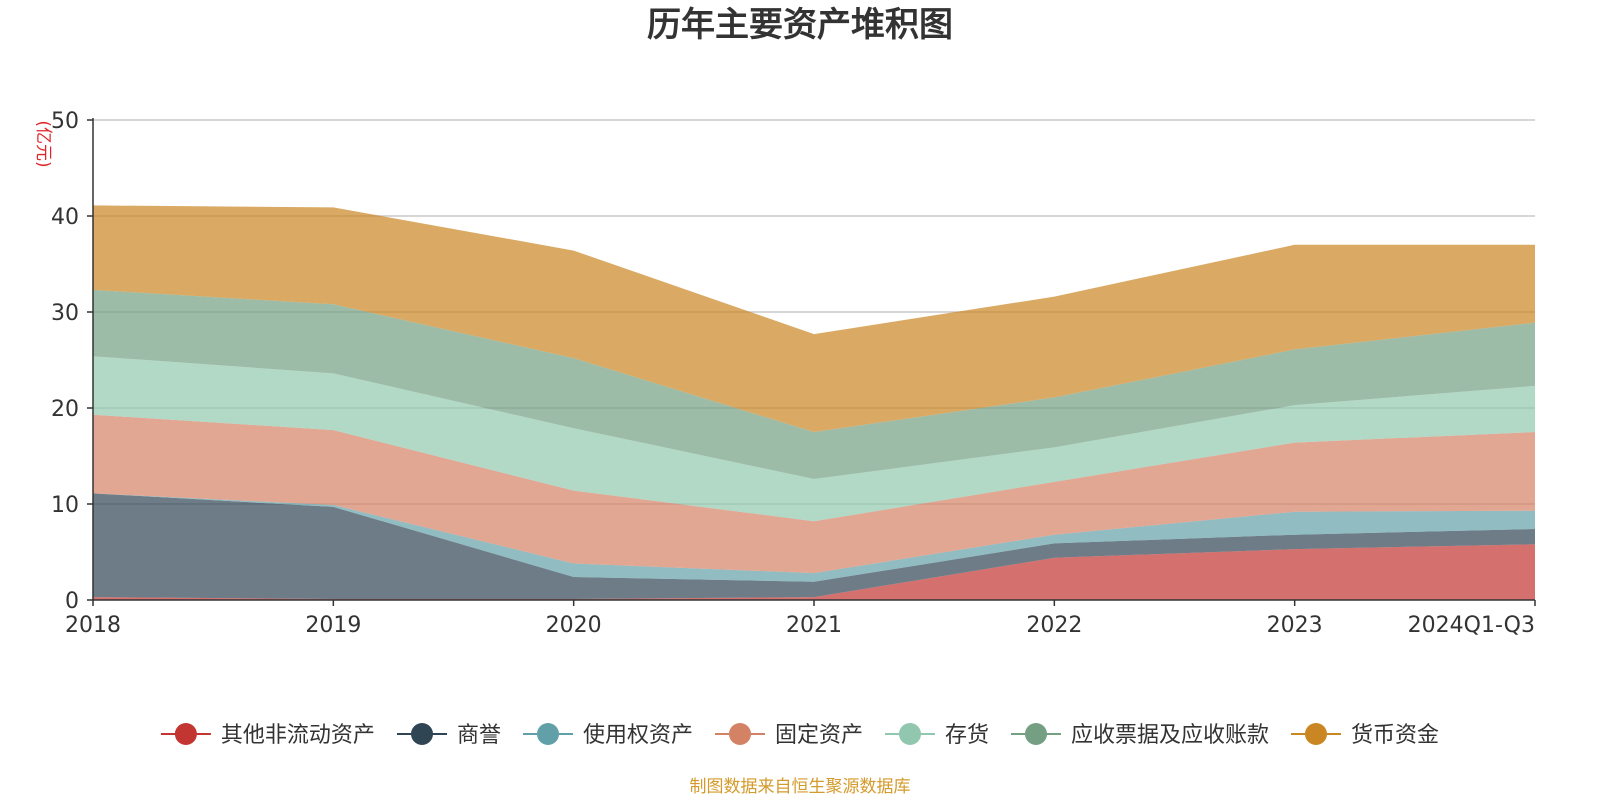  Describe the element at coordinates (72, 601) in the screenshot. I see `y-tick-label: 0` at that location.